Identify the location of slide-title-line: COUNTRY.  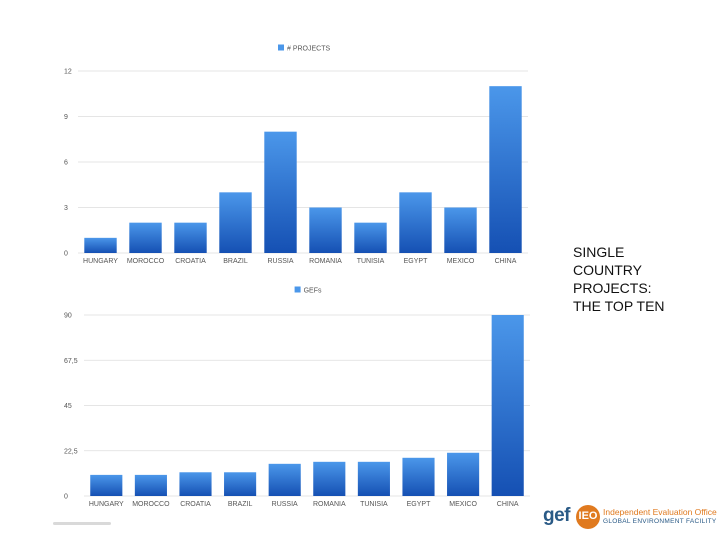
(607, 270).